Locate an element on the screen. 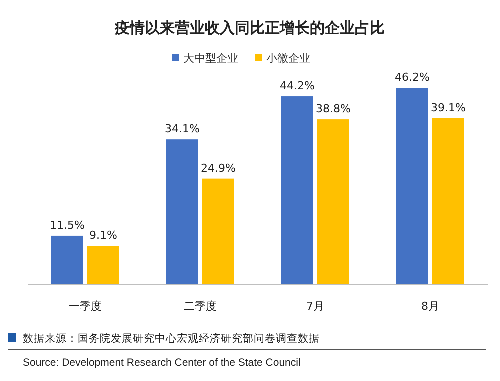 The image size is (500, 381). legend-label: 小微企业 is located at coordinates (288, 58).